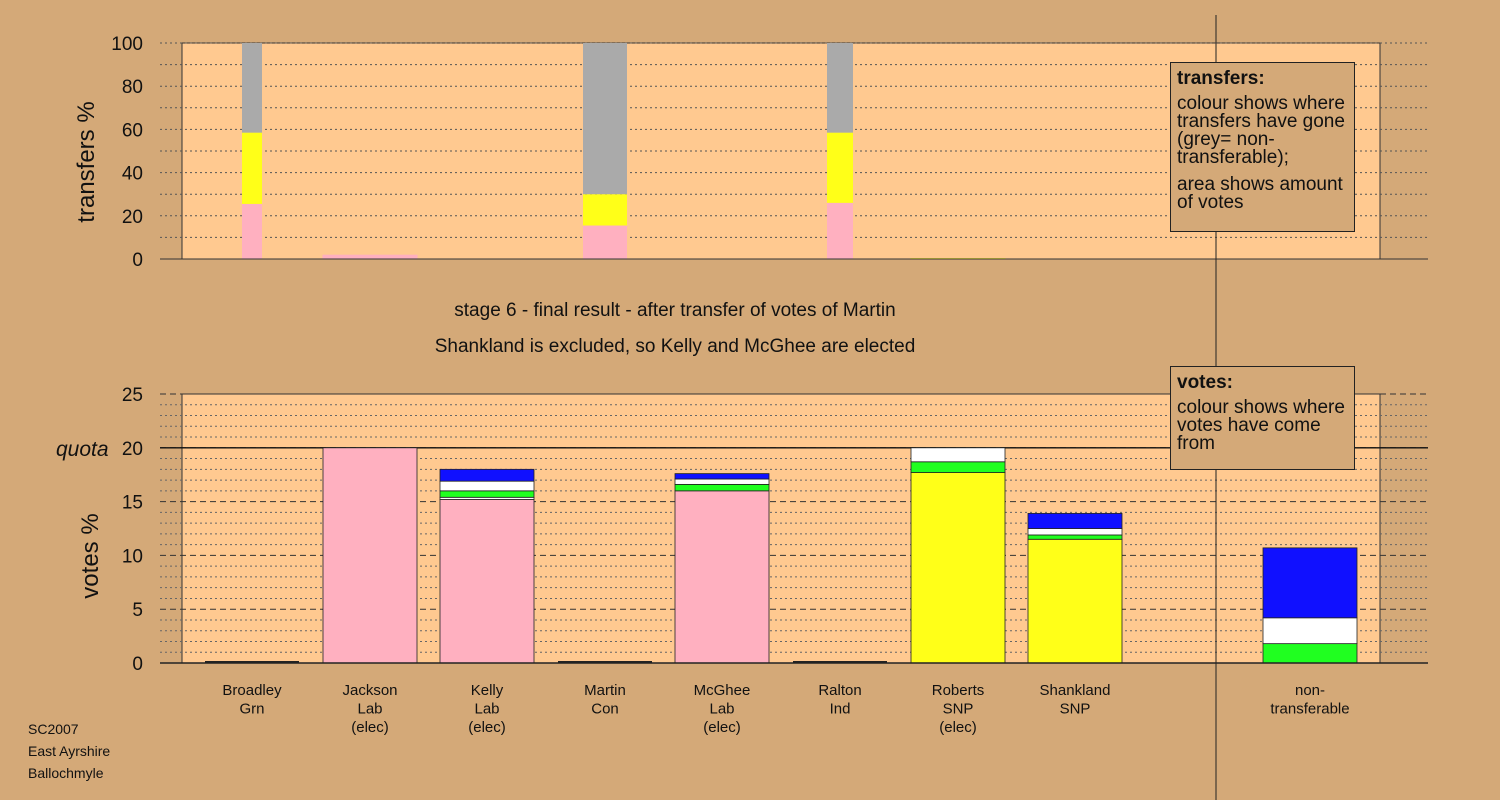 Image resolution: width=1500 pixels, height=800 pixels. I want to click on votes-legend-heading: votes:, so click(1205, 382).